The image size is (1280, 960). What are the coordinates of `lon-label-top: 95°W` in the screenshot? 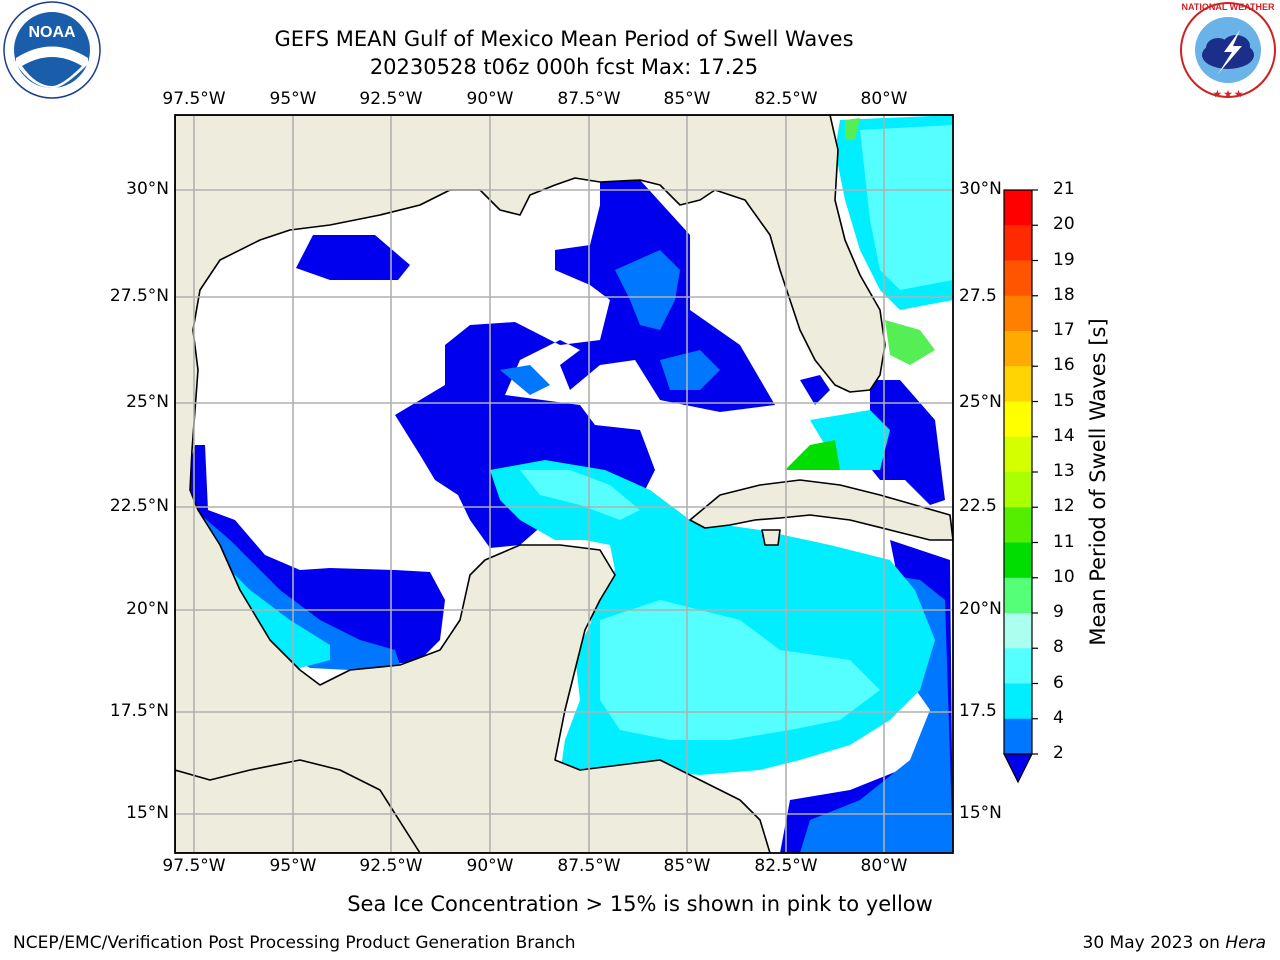 It's located at (293, 99).